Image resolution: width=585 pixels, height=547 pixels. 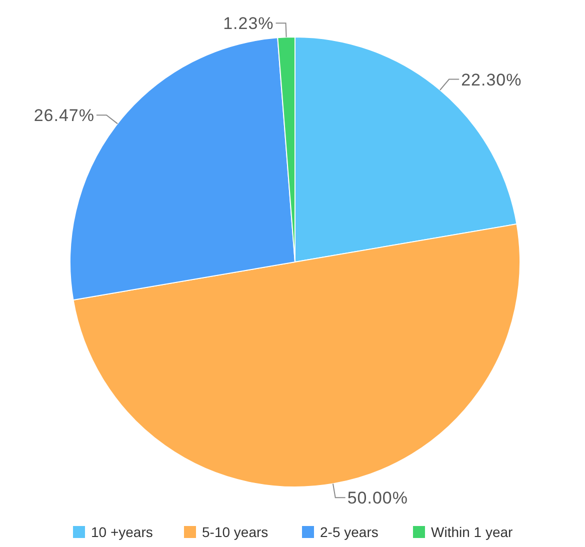 I want to click on data-label: 22.30%, so click(x=491, y=80).